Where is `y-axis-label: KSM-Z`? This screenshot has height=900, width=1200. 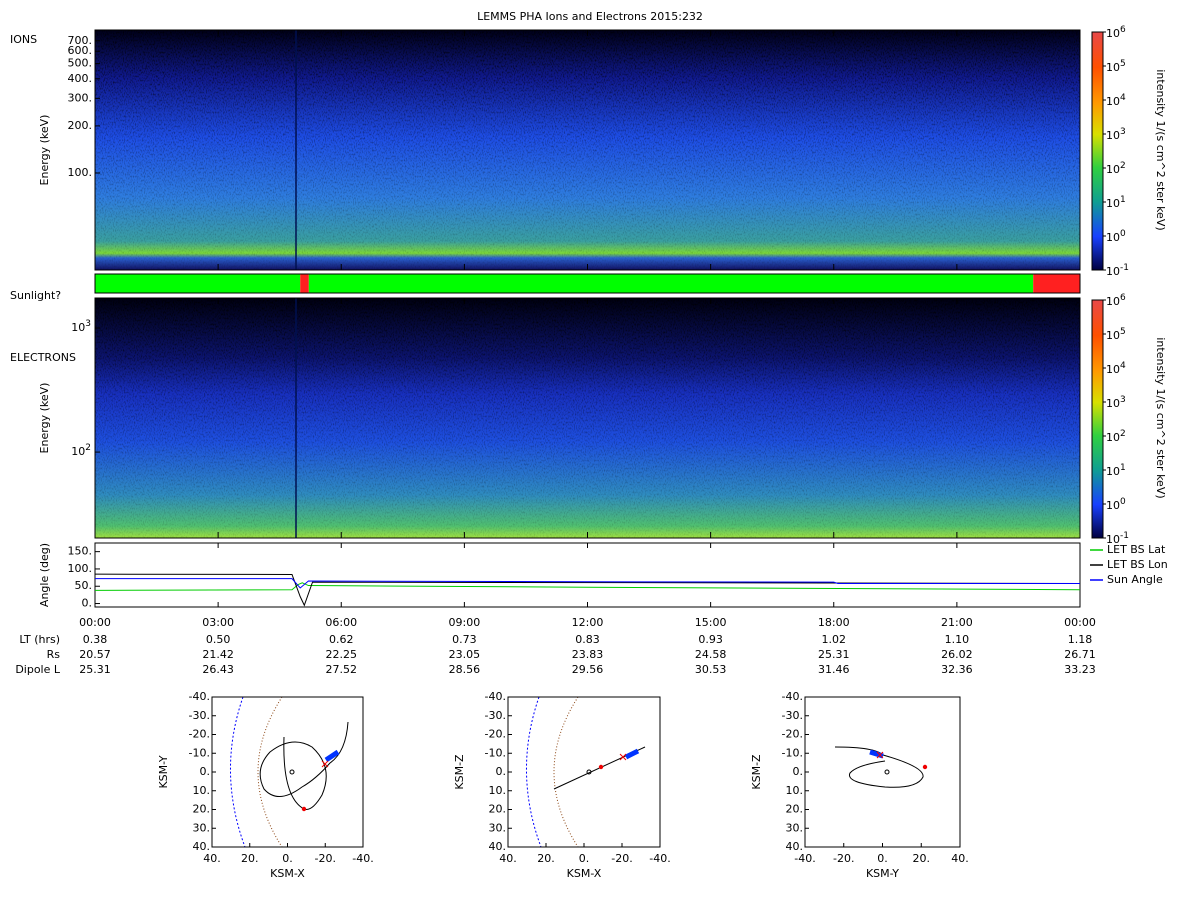
y-axis-label: KSM-Z is located at coordinates (459, 772).